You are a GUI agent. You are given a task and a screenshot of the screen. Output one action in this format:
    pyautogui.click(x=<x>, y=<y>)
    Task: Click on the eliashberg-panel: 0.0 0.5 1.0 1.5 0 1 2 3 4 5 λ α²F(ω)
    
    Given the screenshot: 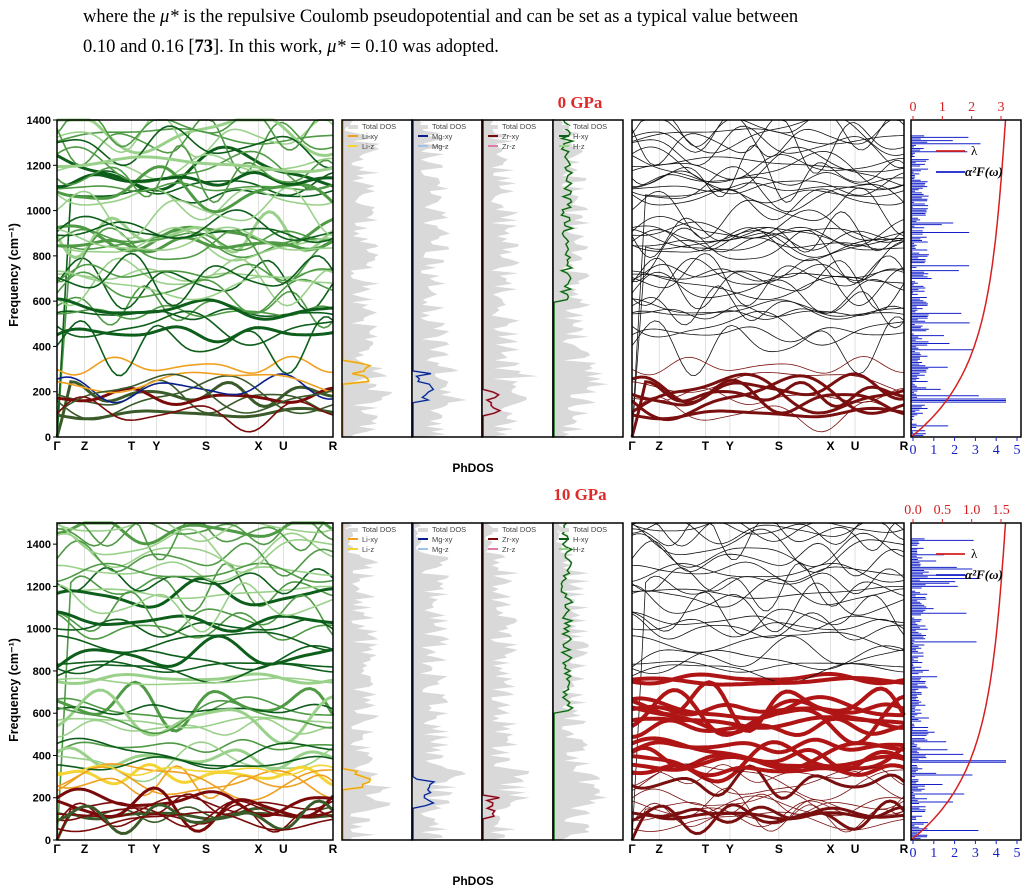 What is the action you would take?
    pyautogui.click(x=963, y=682)
    